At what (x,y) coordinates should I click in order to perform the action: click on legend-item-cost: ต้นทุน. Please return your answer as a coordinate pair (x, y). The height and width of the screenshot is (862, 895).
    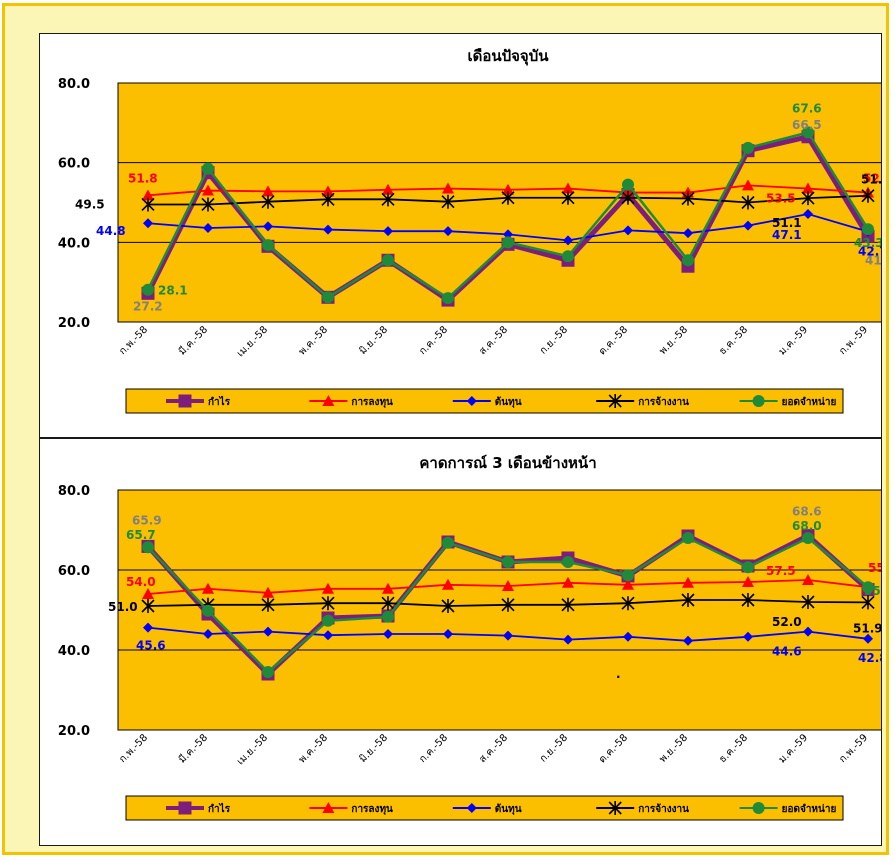
    Looking at the image, I should click on (487, 402).